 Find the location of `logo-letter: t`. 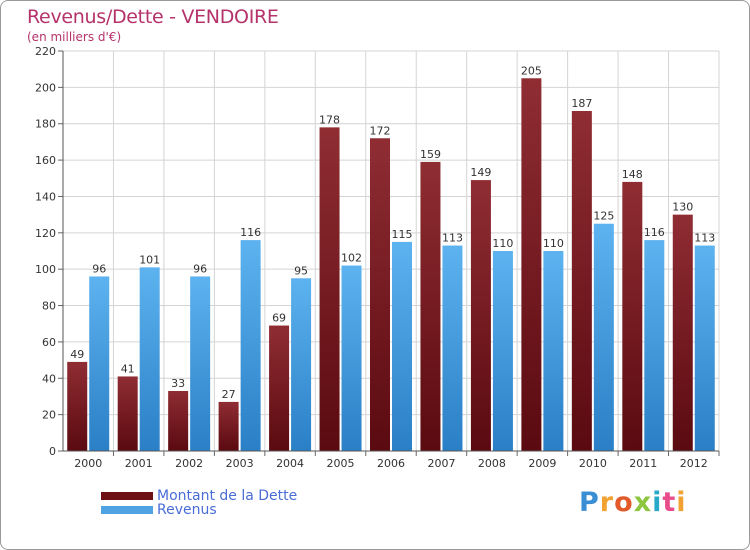

logo-letter: t is located at coordinates (669, 502).